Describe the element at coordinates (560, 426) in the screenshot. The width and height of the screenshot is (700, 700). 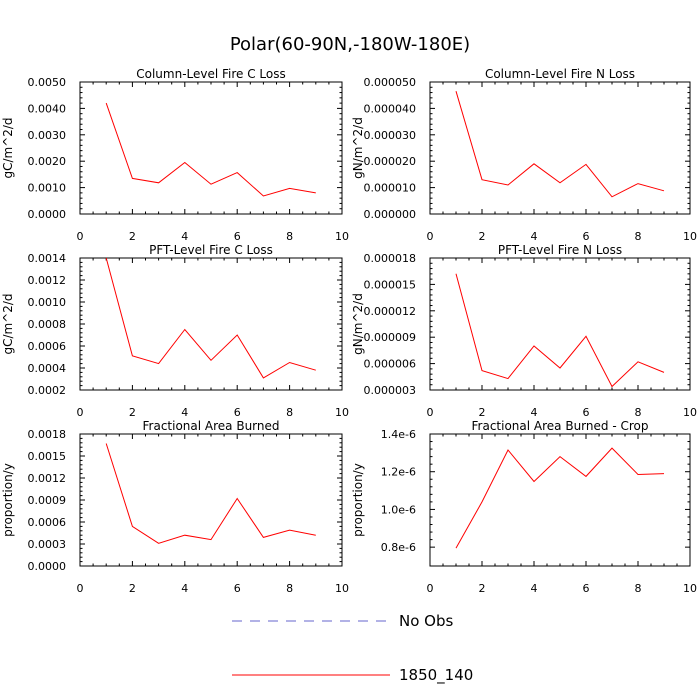
I see `chart-title: Fractional Area Burned - Crop` at that location.